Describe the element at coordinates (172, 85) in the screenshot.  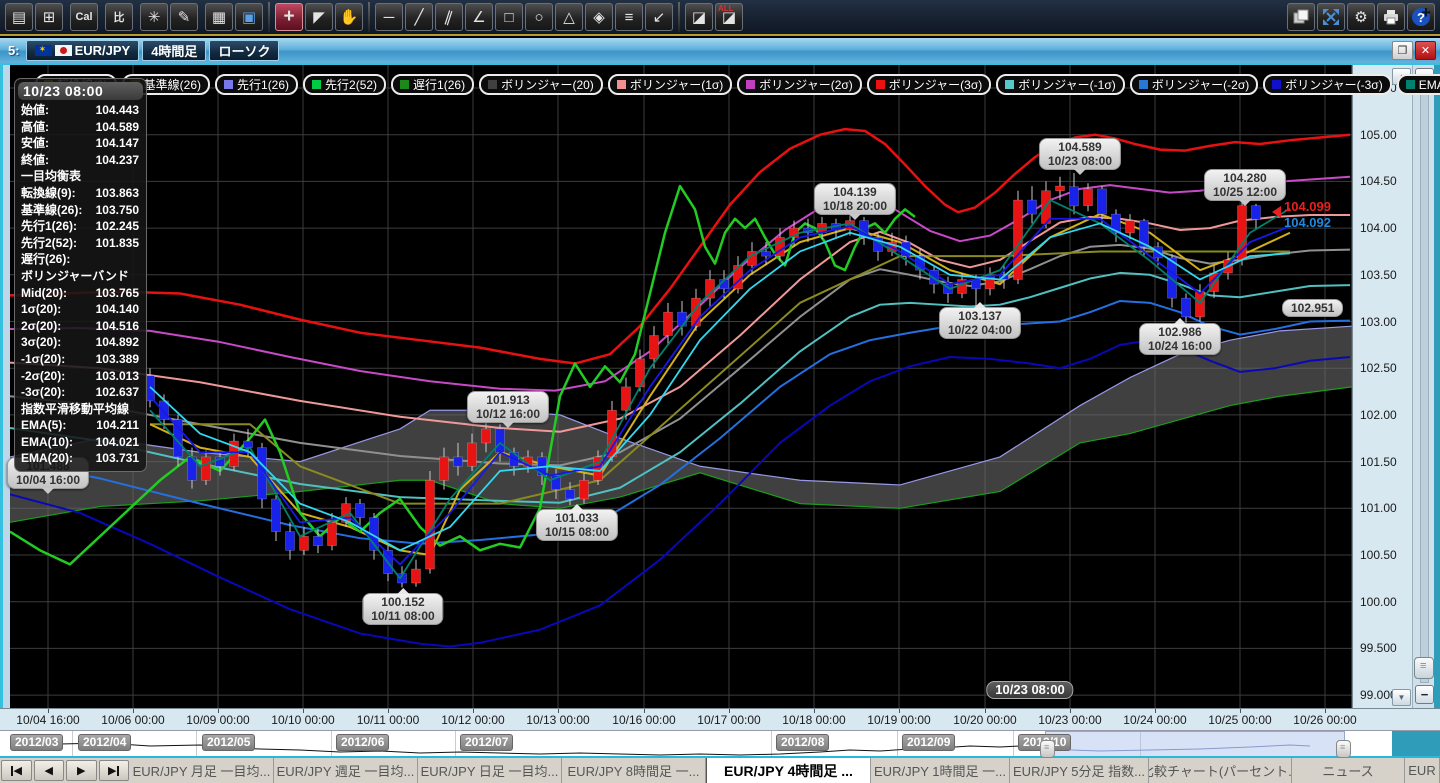
I see `legend-label: 基準線(26)` at that location.